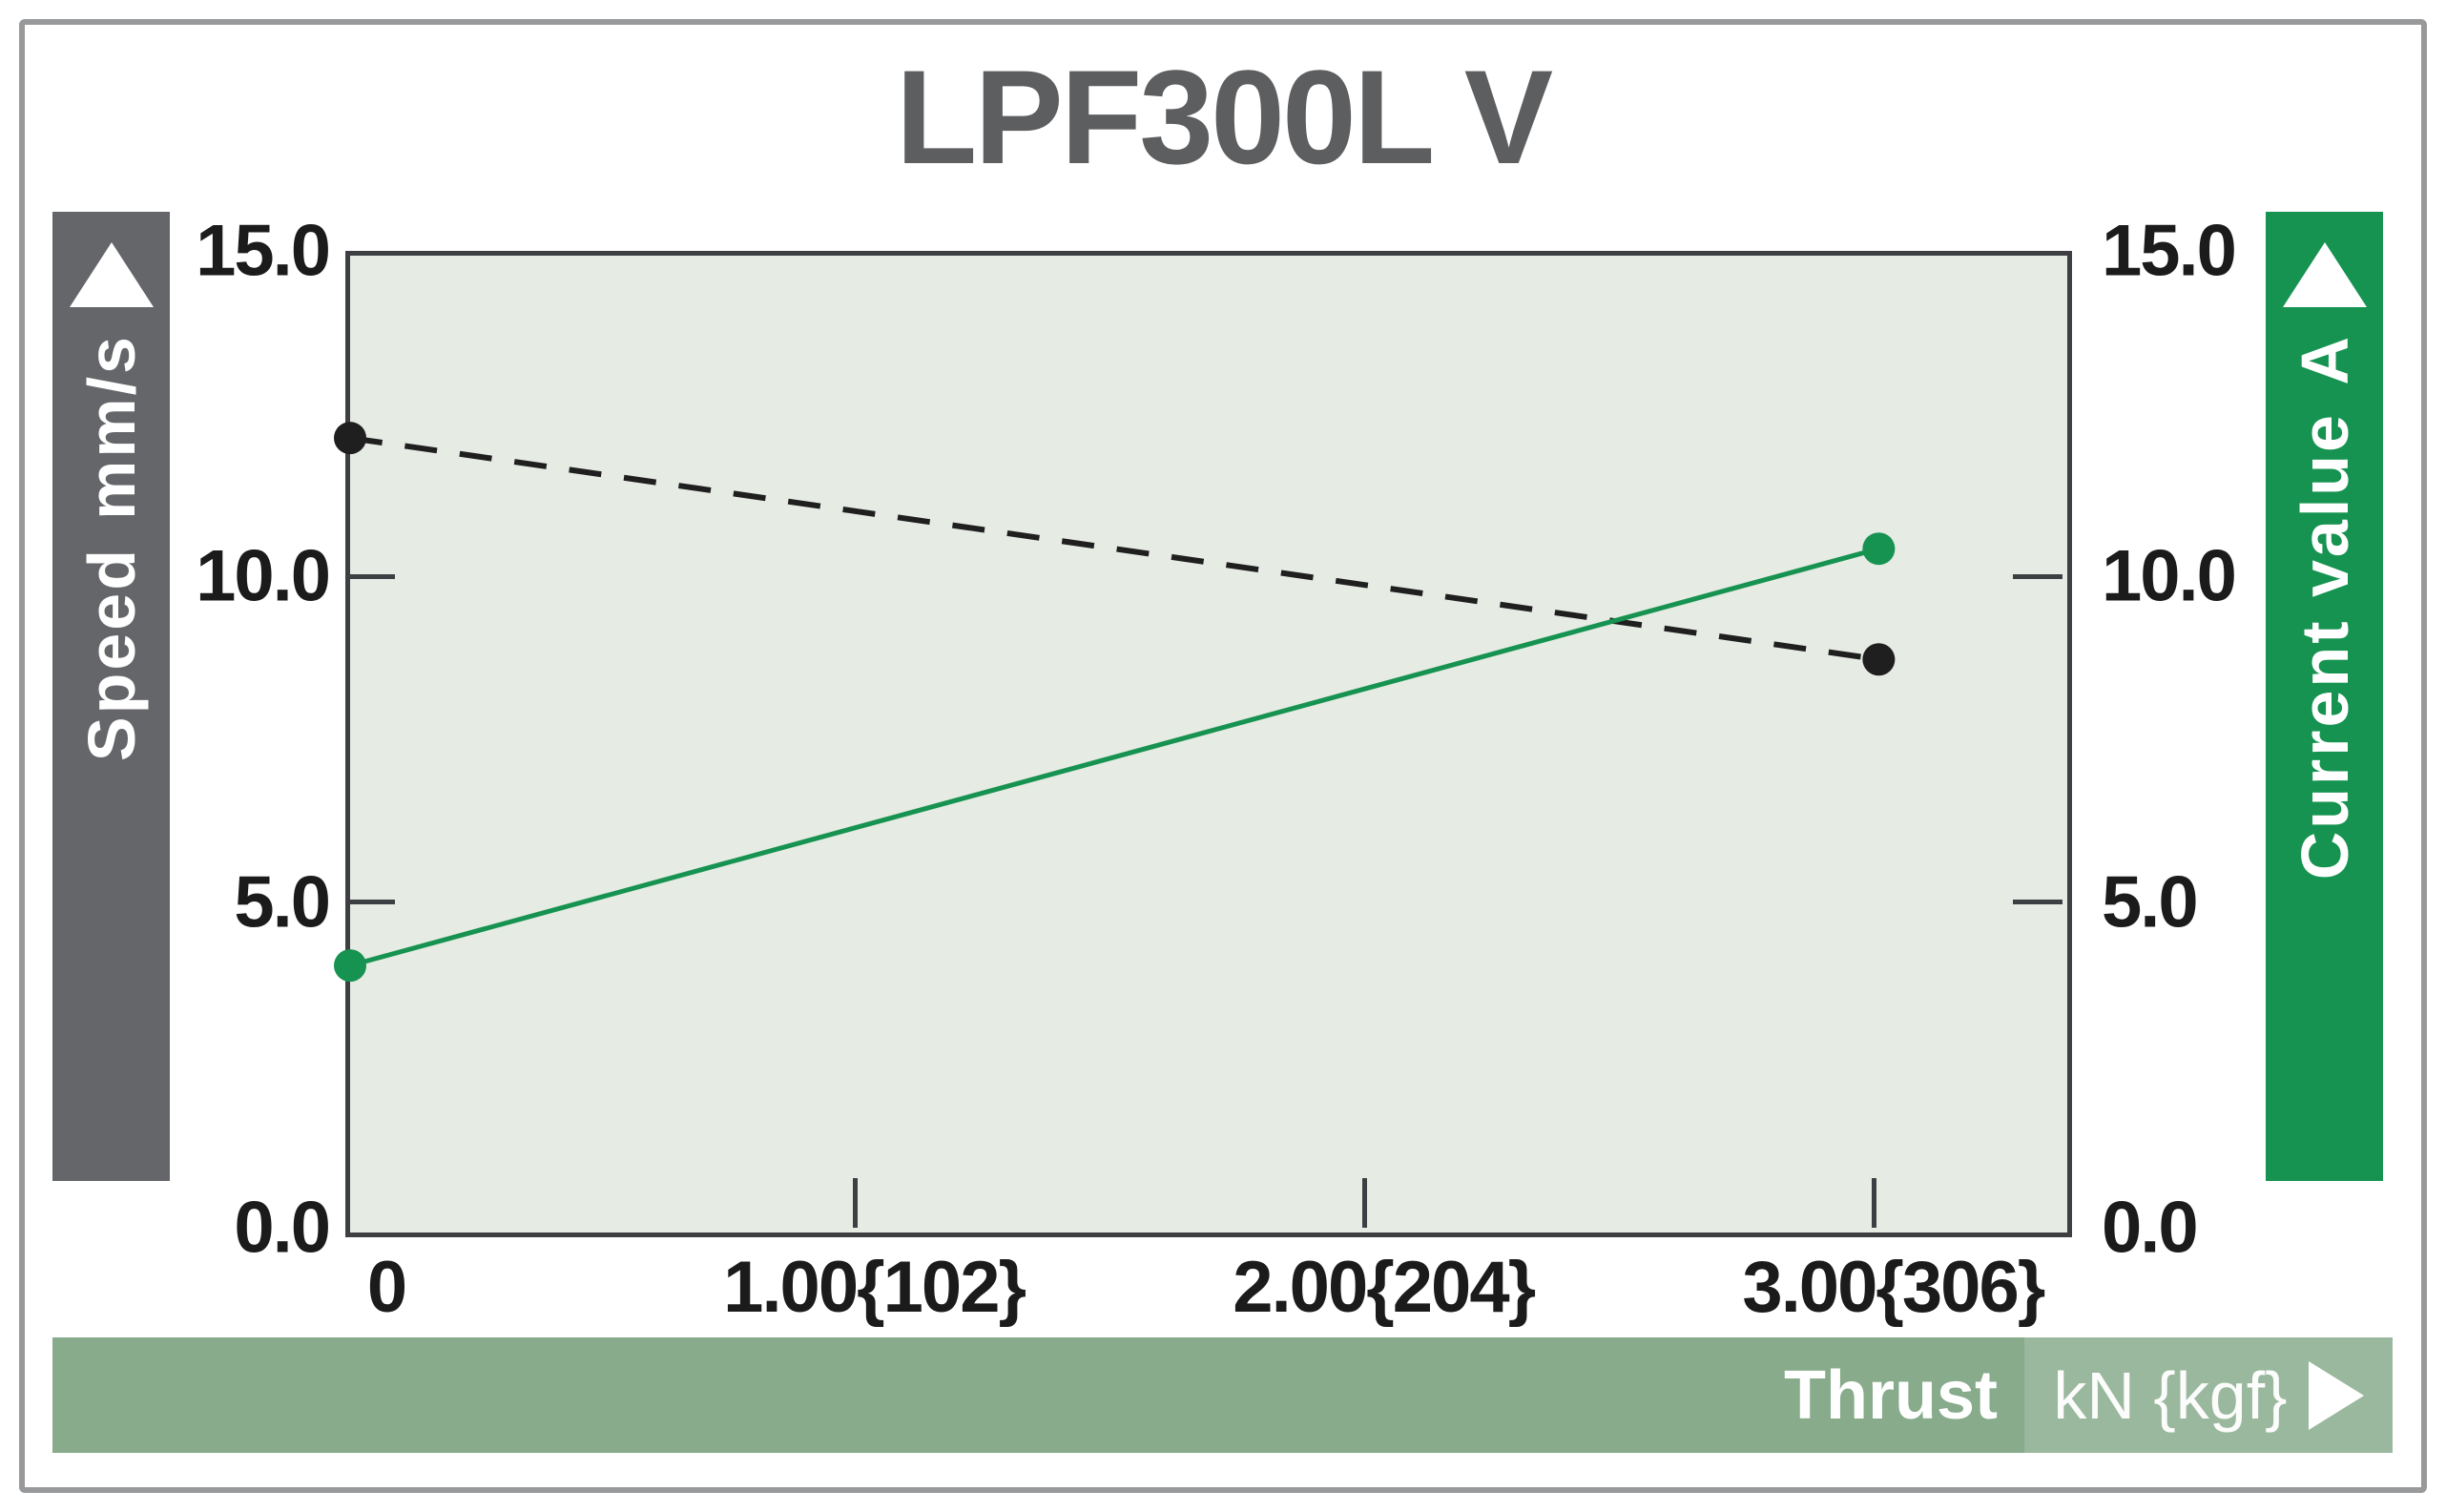 The width and height of the screenshot is (2446, 1512). I want to click on thrust-unit-zone: kN {kgf}, so click(2209, 1395).